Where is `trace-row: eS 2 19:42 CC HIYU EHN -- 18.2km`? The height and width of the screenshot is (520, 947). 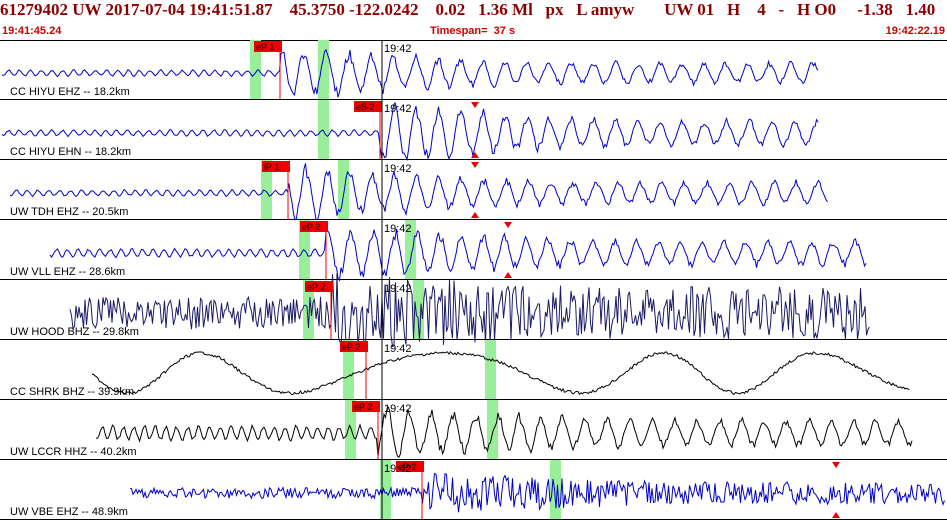
trace-row: eS 2 19:42 CC HIYU EHN -- 18.2km is located at coordinates (473, 131).